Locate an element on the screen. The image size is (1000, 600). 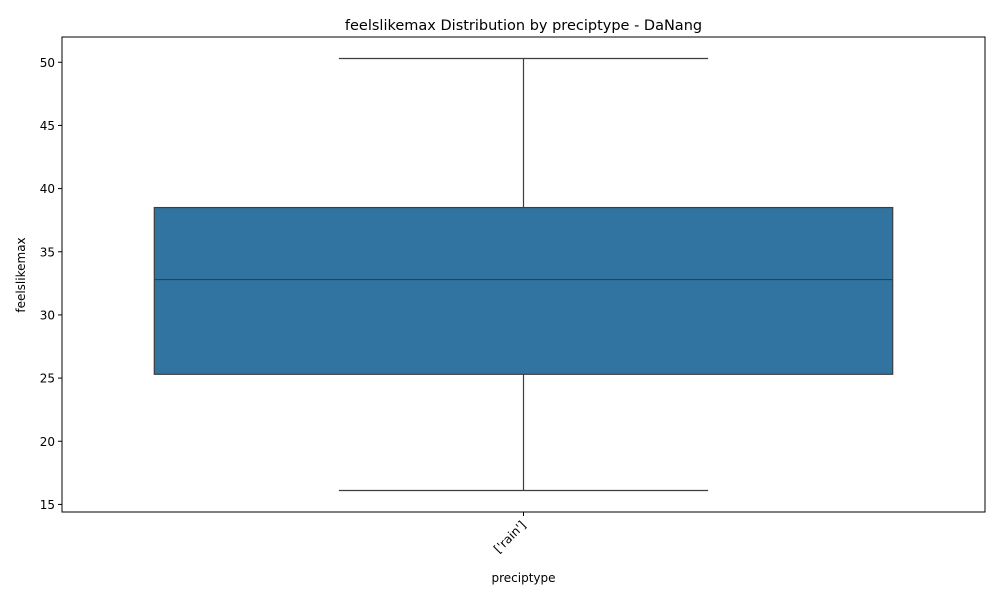
y-tick-label: 30 is located at coordinates (47, 315).